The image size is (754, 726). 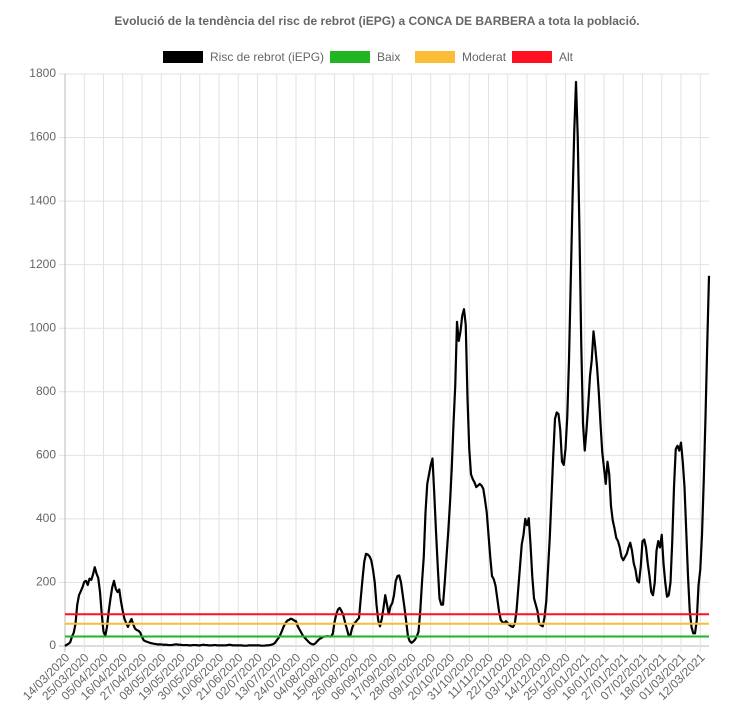 What do you see at coordinates (46, 518) in the screenshot?
I see `y-tick-label: 400` at bounding box center [46, 518].